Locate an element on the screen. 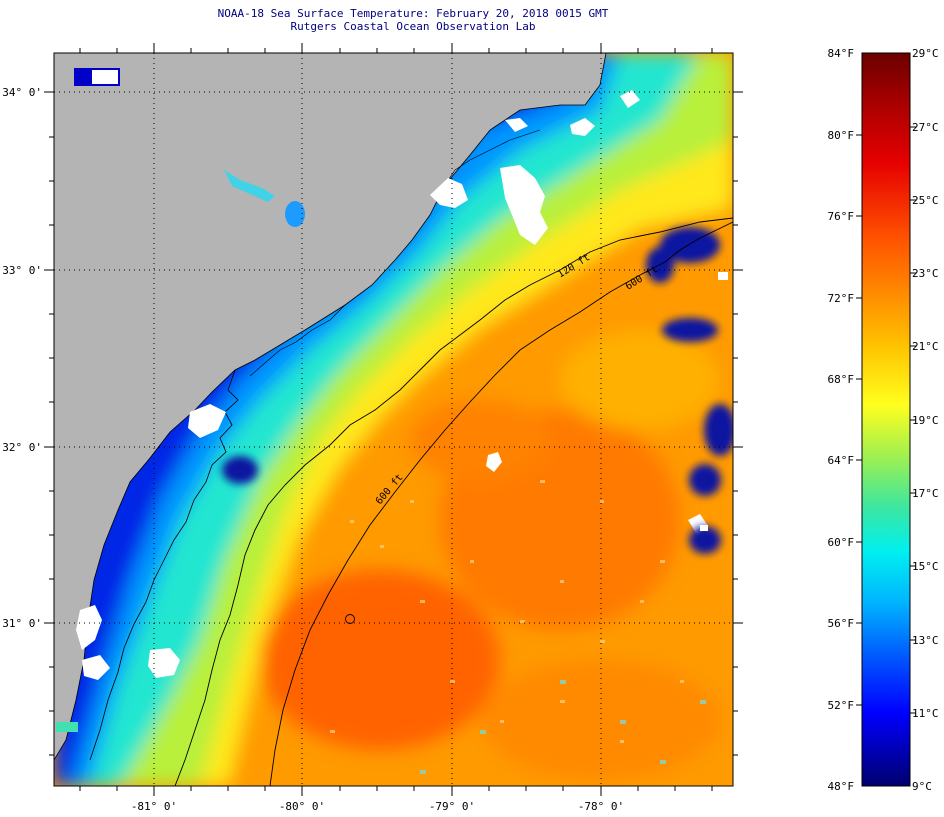 Image resolution: width=944 pixels, height=817 pixels. lon-label-81: -81° 0' is located at coordinates (154, 806).